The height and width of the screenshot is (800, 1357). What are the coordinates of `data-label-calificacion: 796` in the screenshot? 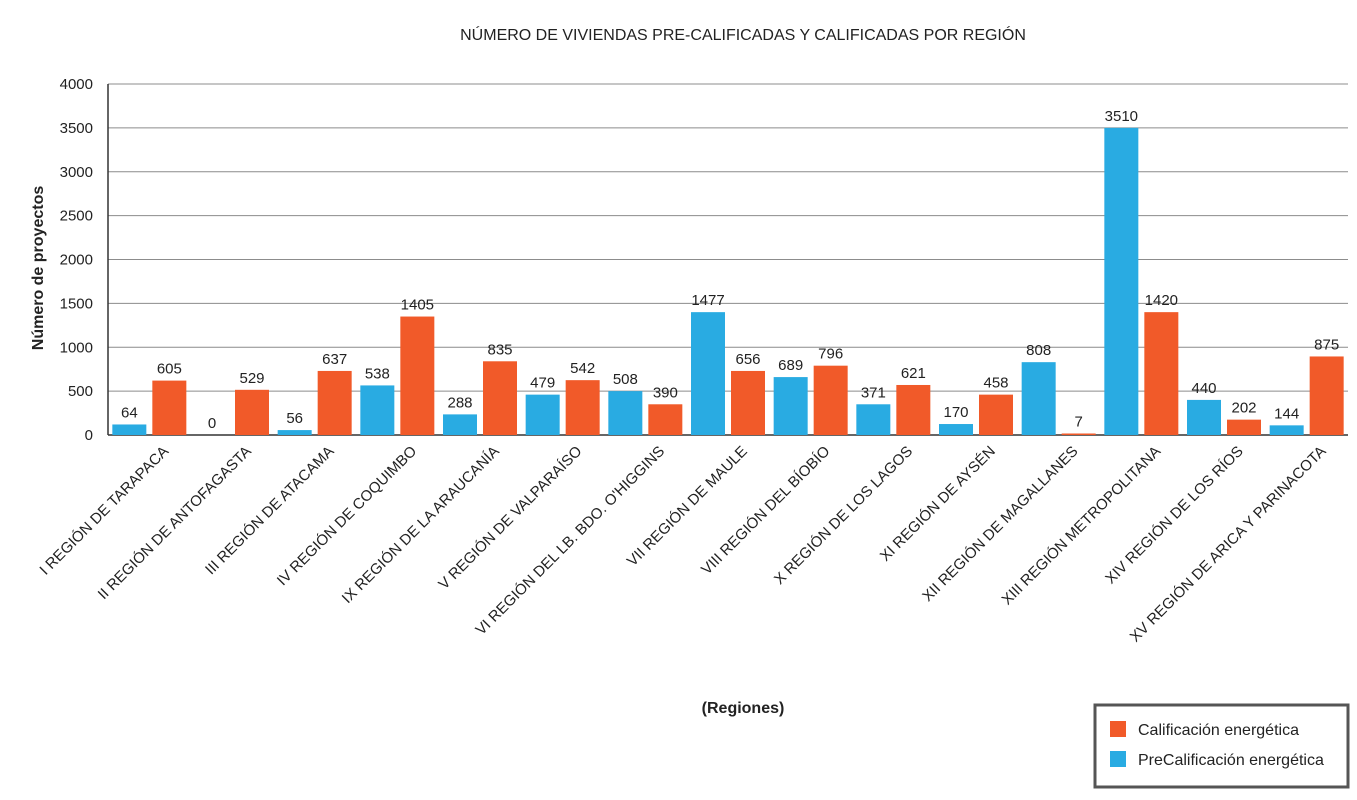 It's located at (830, 354).